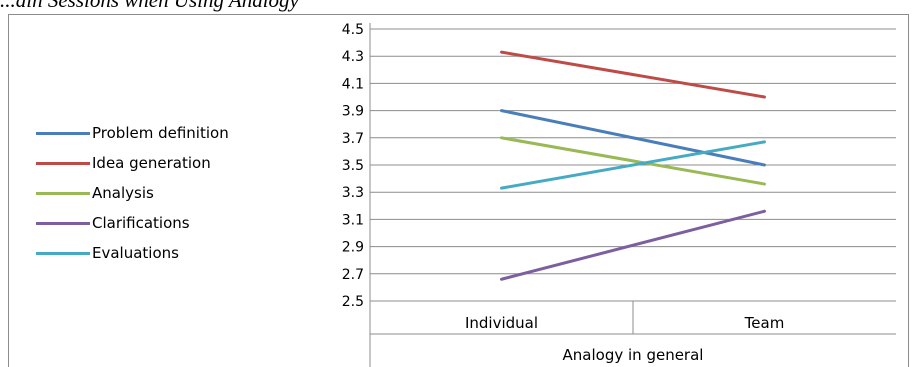  Describe the element at coordinates (764, 323) in the screenshot. I see `x-category-label: Team` at that location.